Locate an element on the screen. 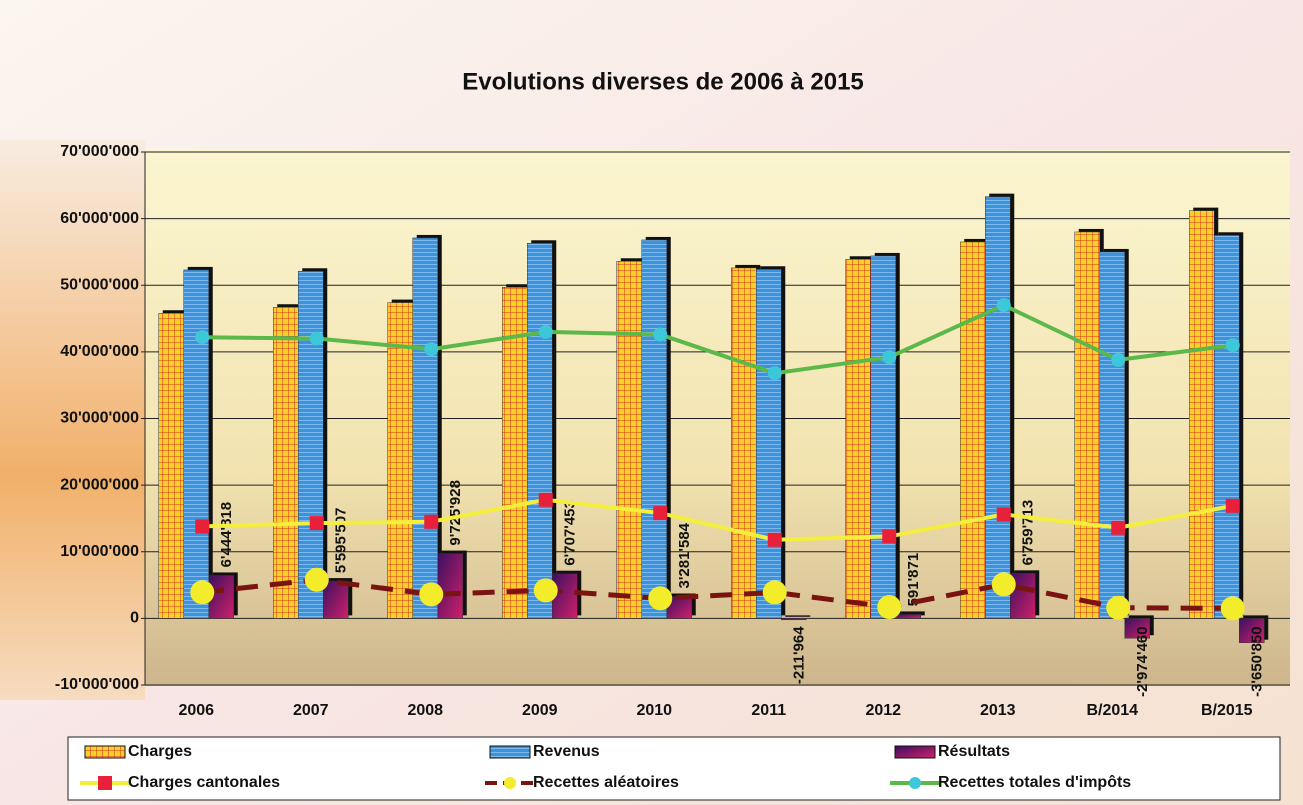  legend-label: Résultats is located at coordinates (974, 751).